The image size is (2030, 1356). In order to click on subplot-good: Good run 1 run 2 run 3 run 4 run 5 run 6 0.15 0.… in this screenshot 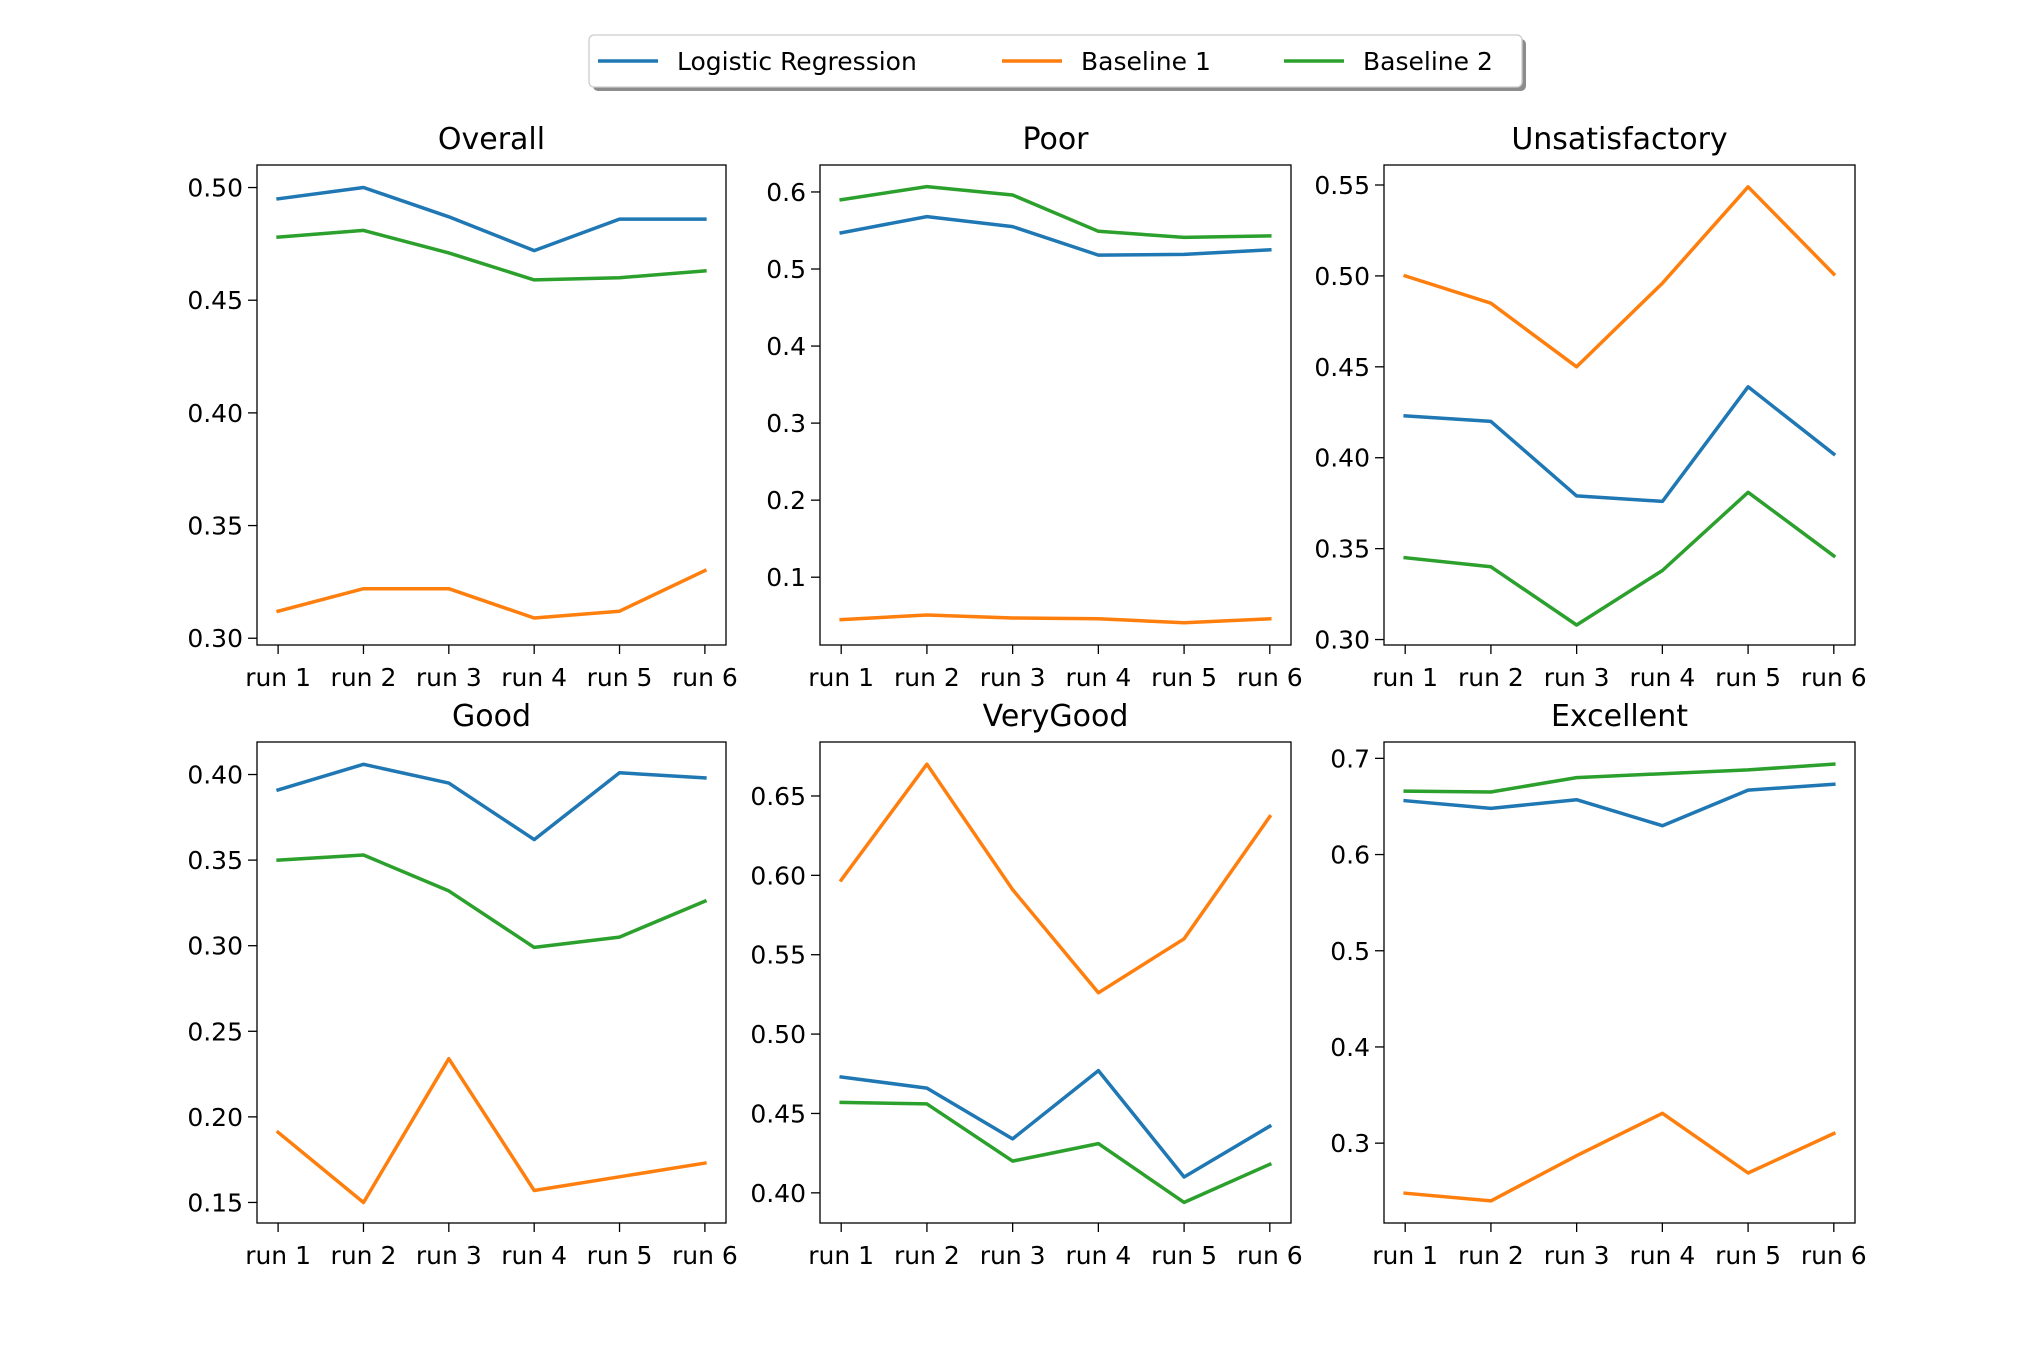, I will do `click(462, 984)`.